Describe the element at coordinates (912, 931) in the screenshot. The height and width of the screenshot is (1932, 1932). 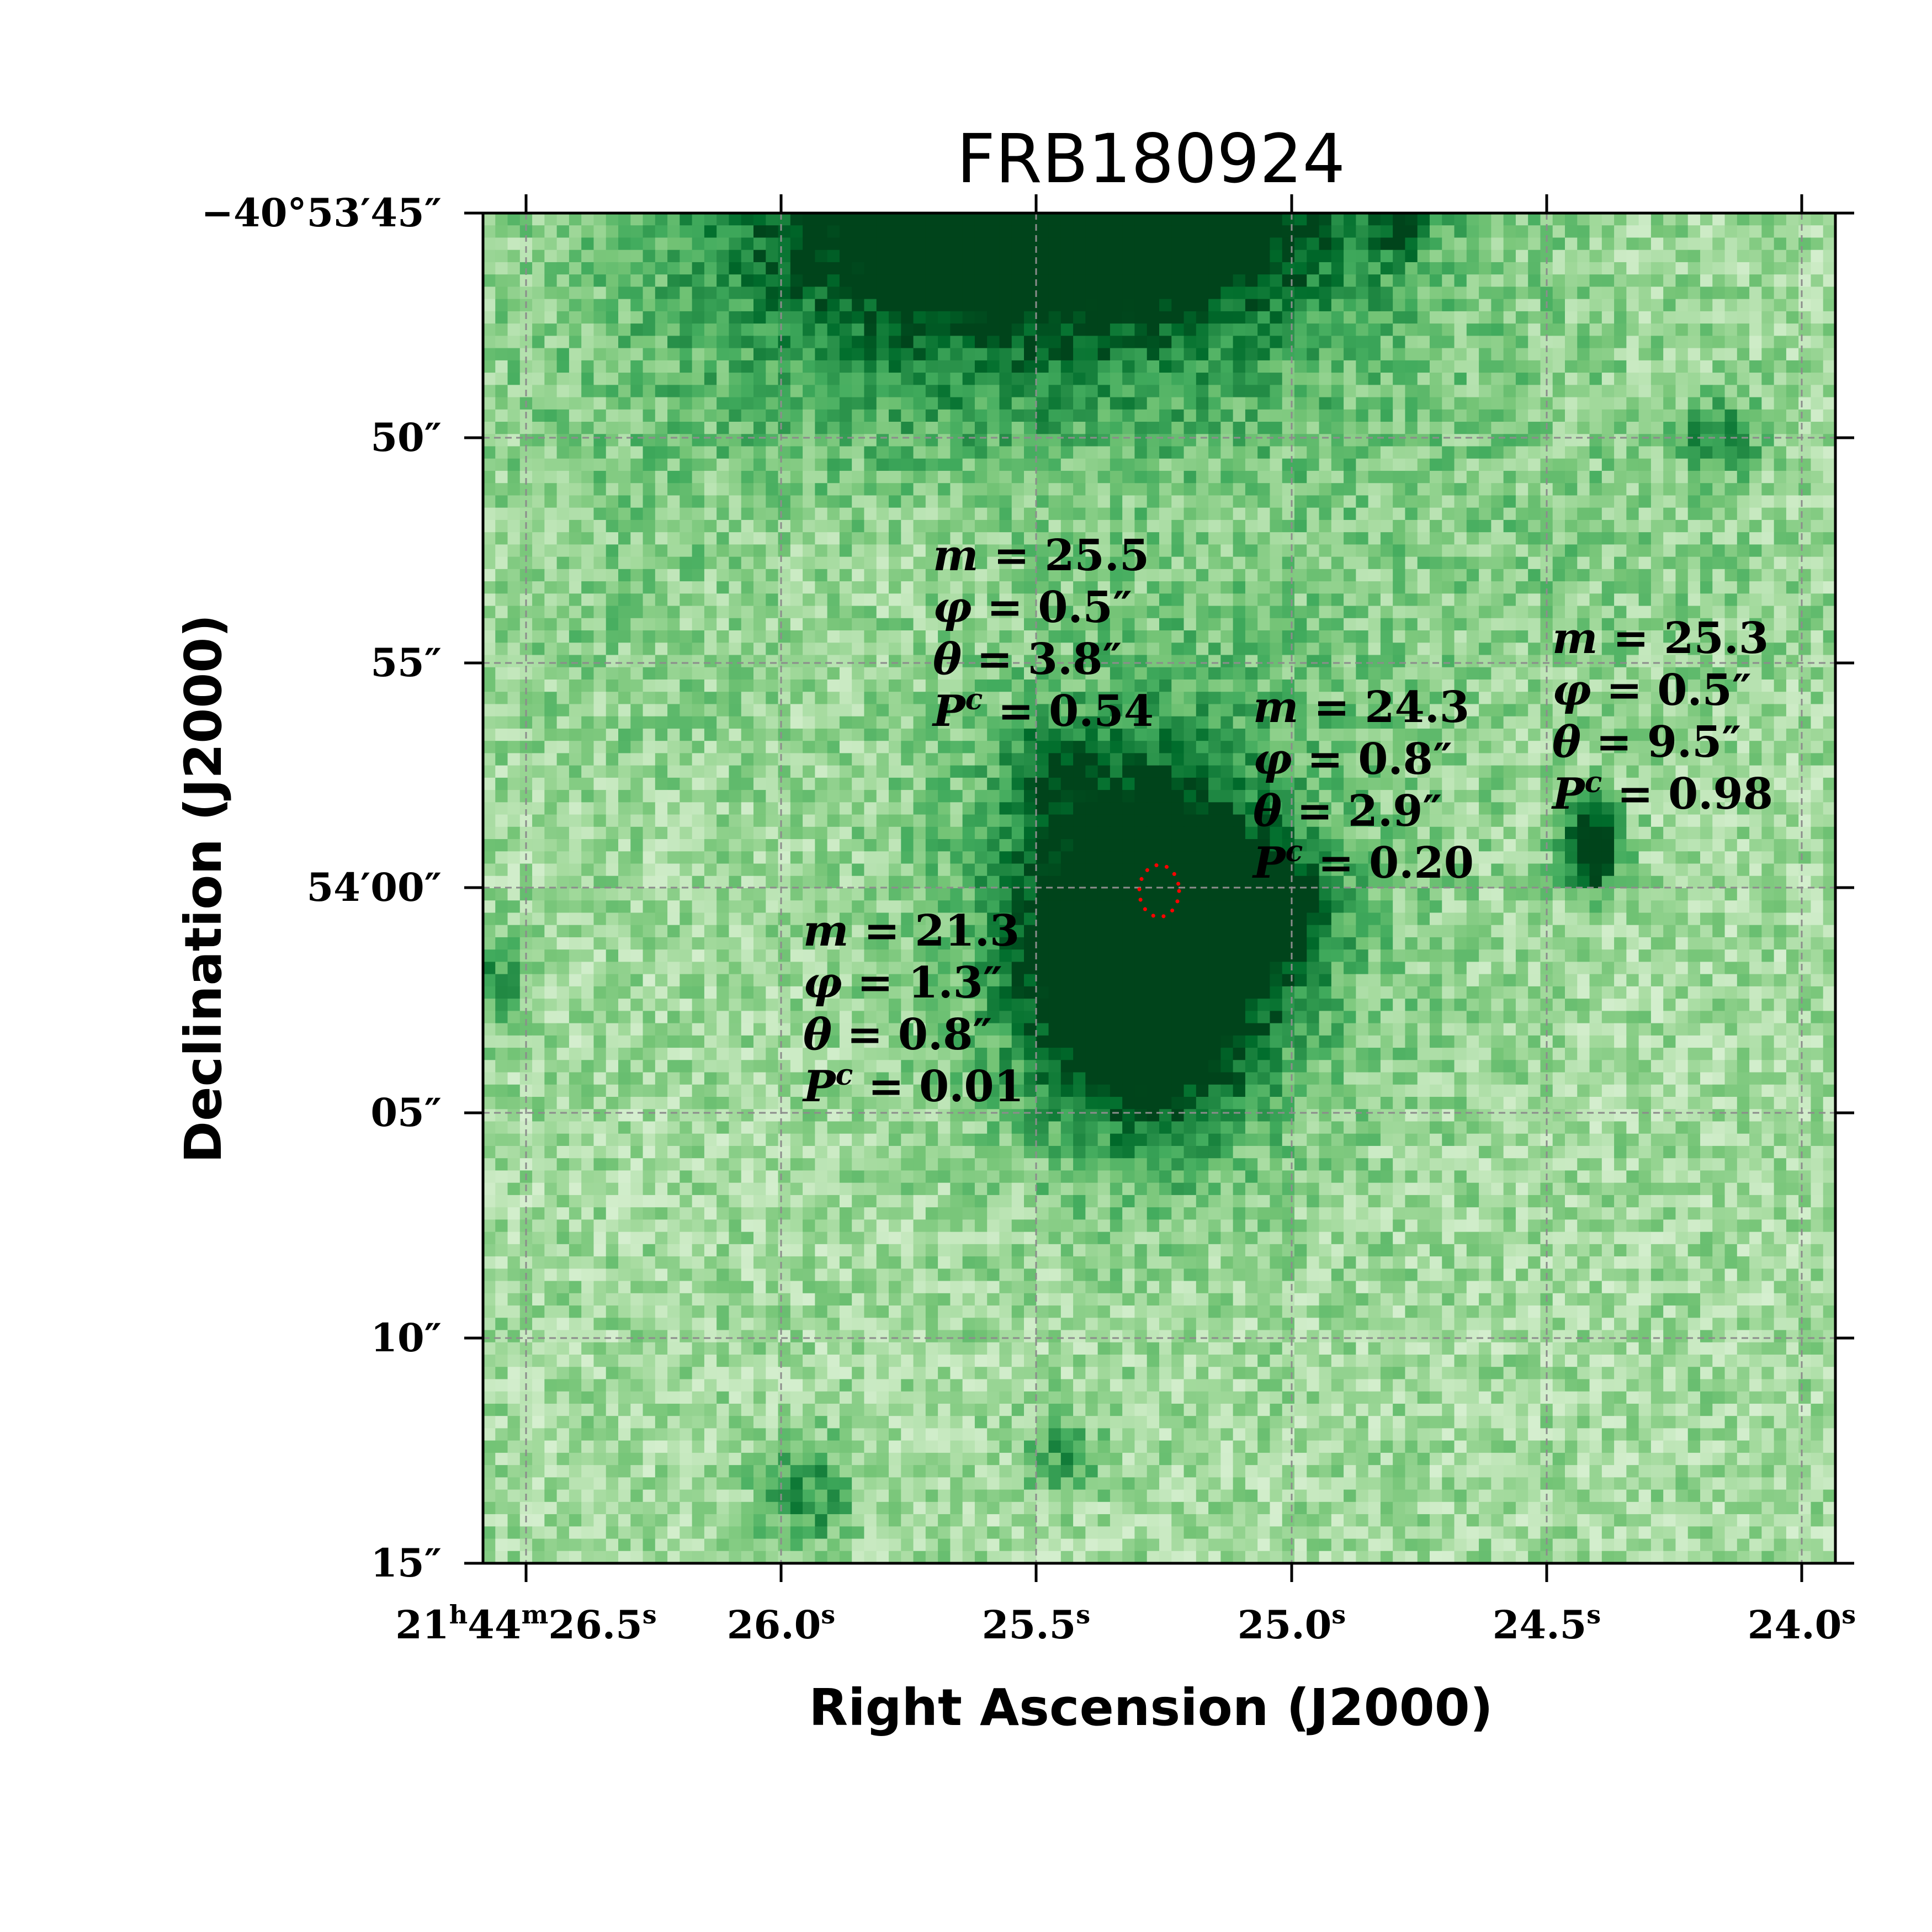
I see `candidate-magnitude: m = 21.3` at that location.